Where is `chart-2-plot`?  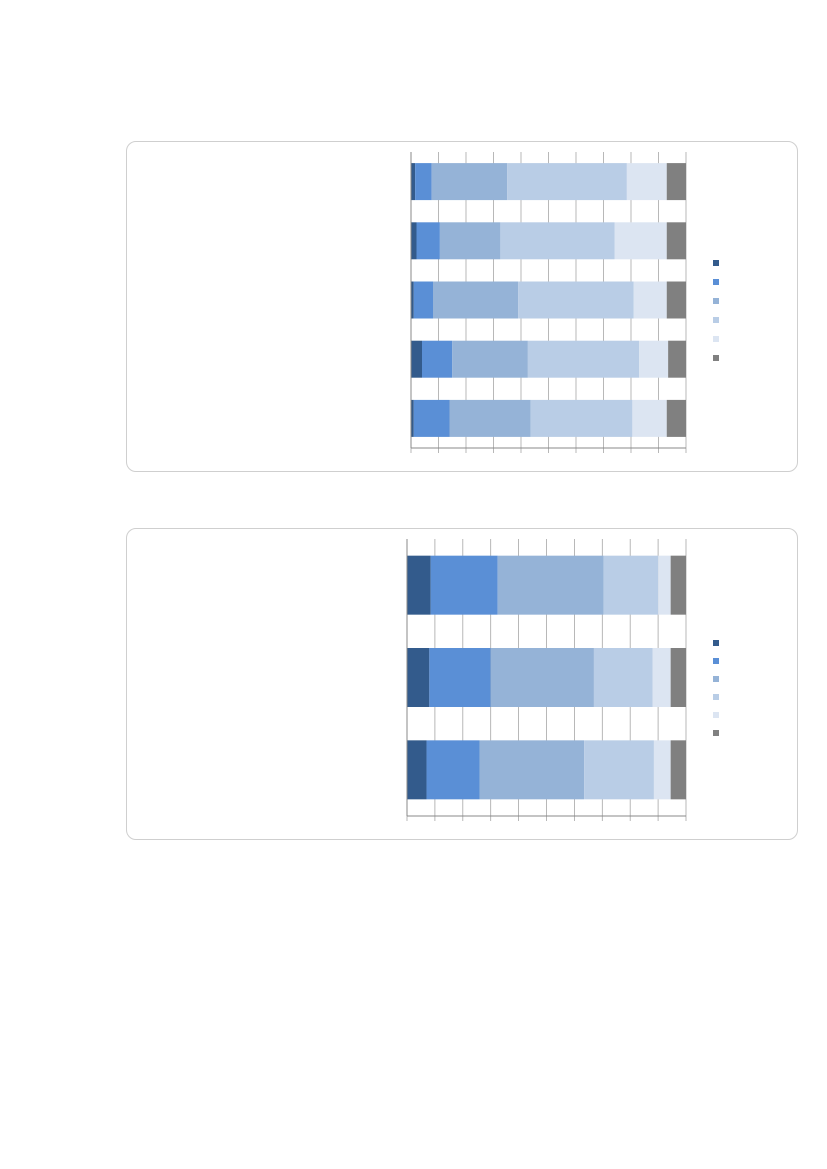 chart-2-plot is located at coordinates (562, 680).